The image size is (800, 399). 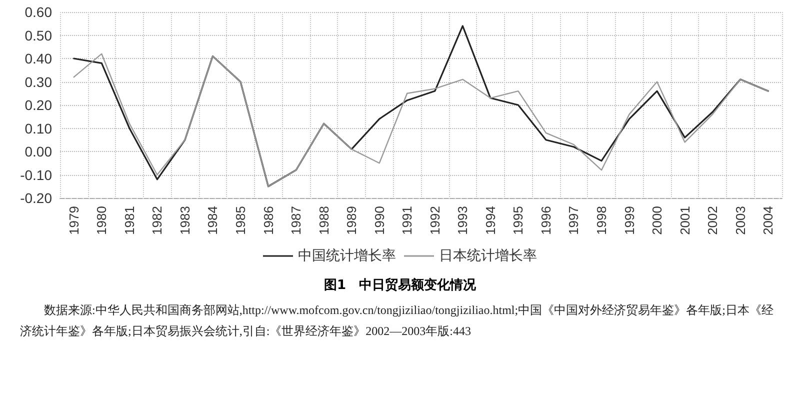 What do you see at coordinates (324, 220) in the screenshot?
I see `x-tick-label: 1988` at bounding box center [324, 220].